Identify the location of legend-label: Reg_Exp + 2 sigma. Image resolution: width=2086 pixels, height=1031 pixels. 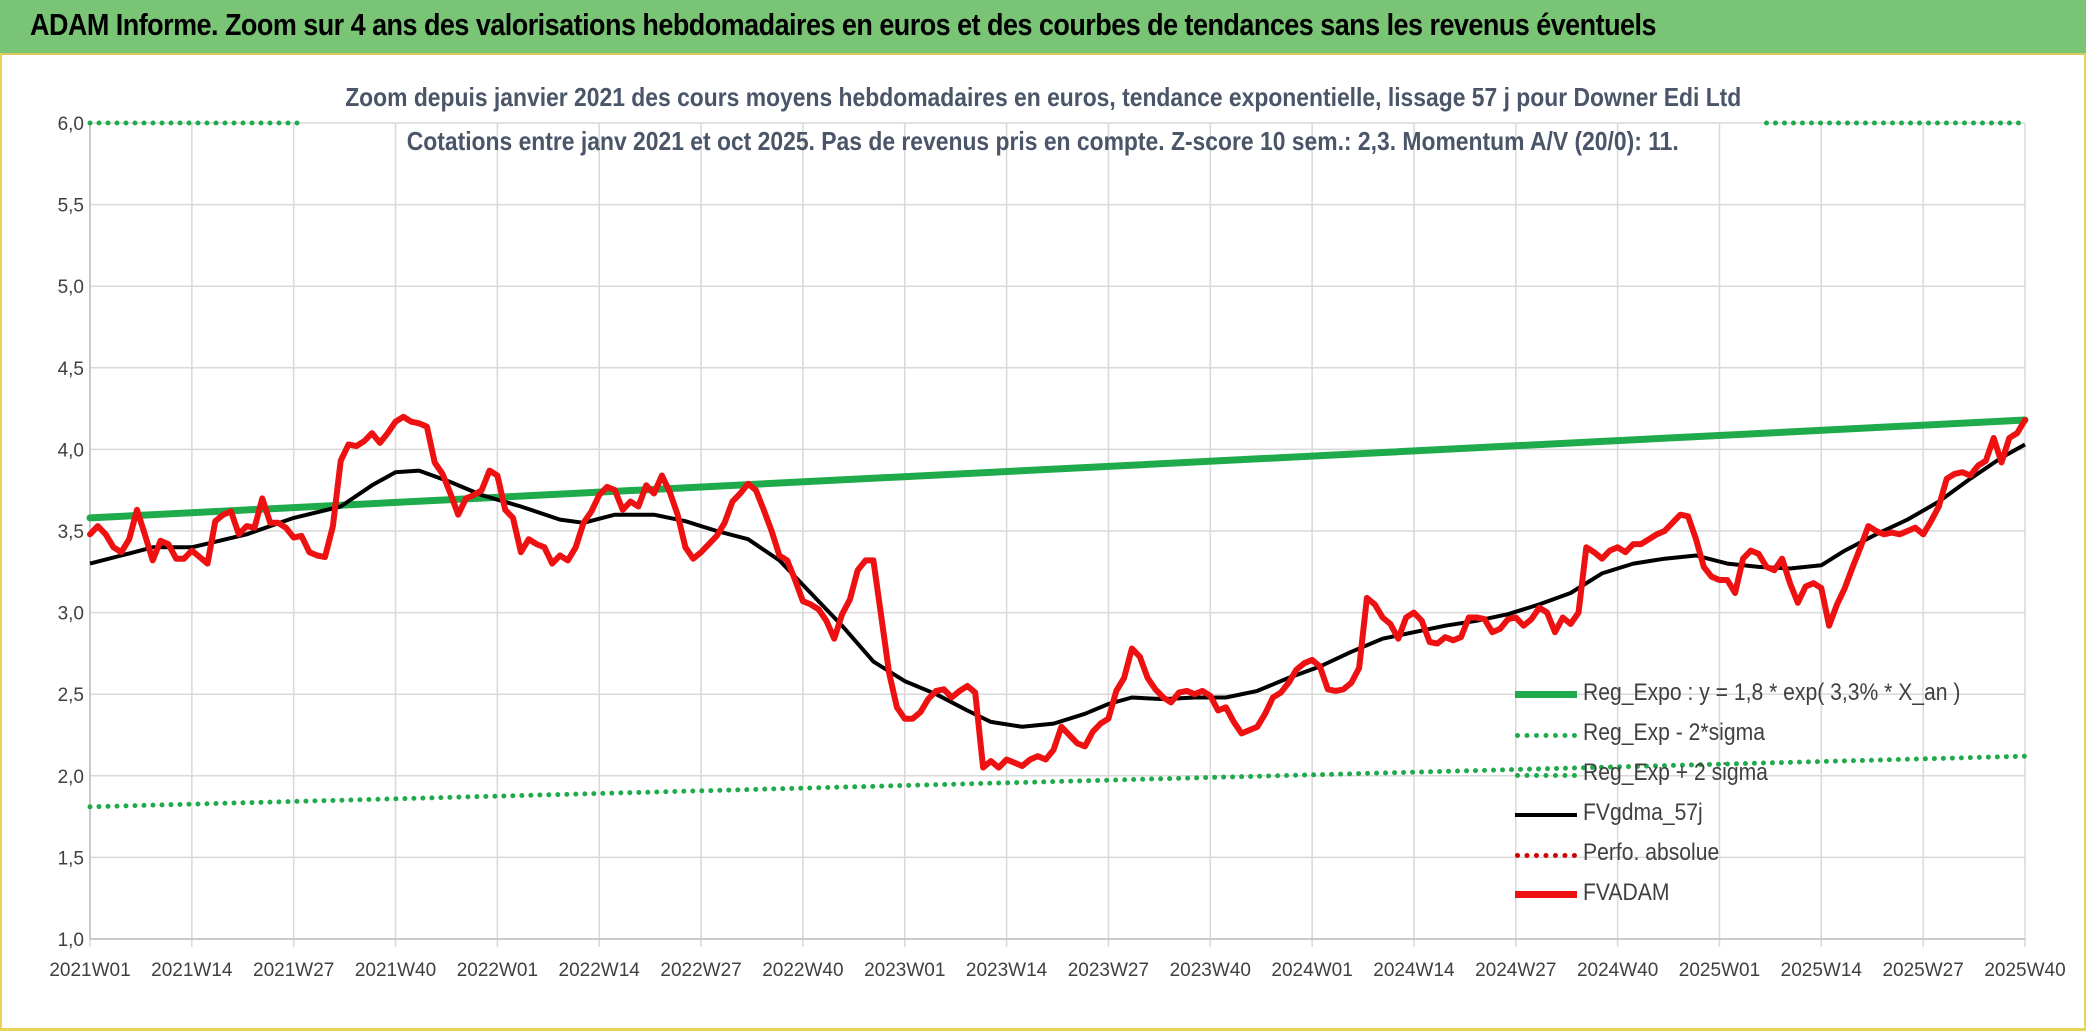
(1675, 772).